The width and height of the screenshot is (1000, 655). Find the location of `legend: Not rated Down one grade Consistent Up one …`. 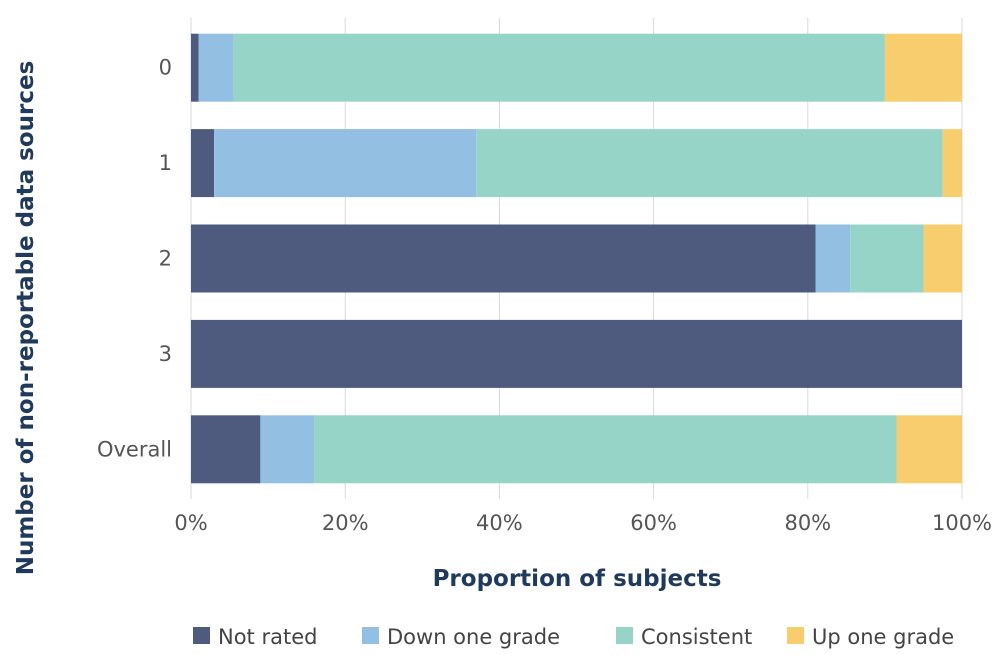

legend: Not rated Down one grade Consistent Up one … is located at coordinates (573, 637).